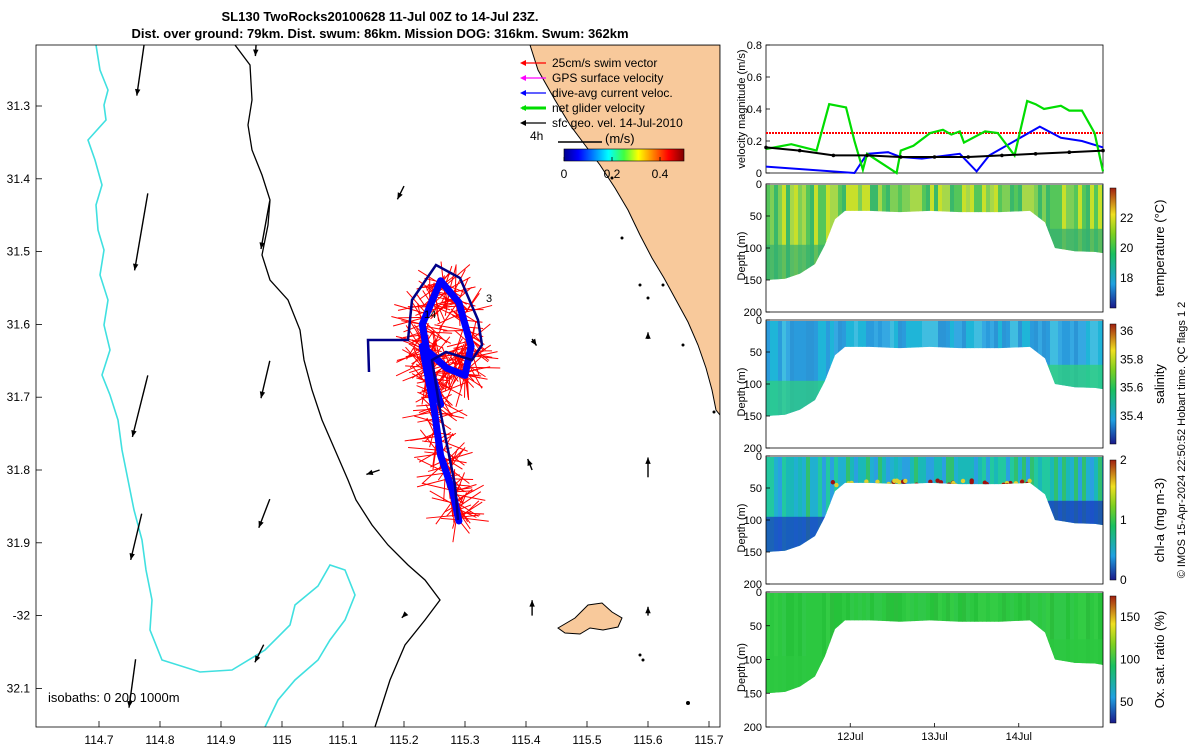 This screenshot has width=1200, height=750. Describe the element at coordinates (742, 108) in the screenshot. I see `velocity-ylabel: velocity magnitude (m/s)` at that location.